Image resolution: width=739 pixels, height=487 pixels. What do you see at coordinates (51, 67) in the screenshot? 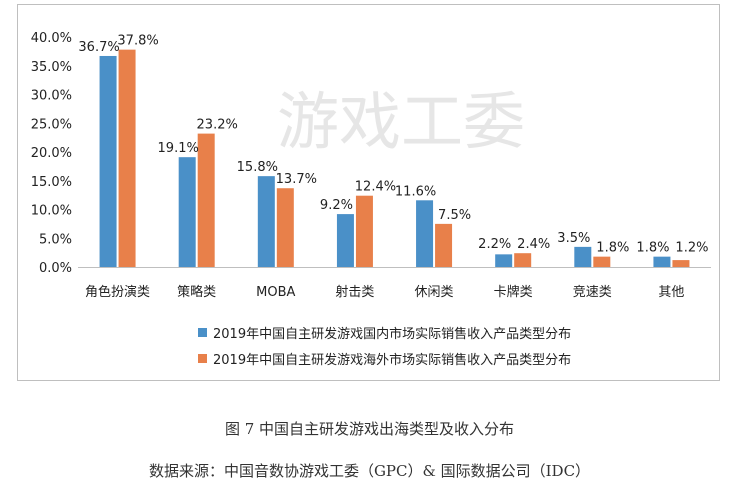
I see `y-tick-label: 35.0%` at bounding box center [51, 67].